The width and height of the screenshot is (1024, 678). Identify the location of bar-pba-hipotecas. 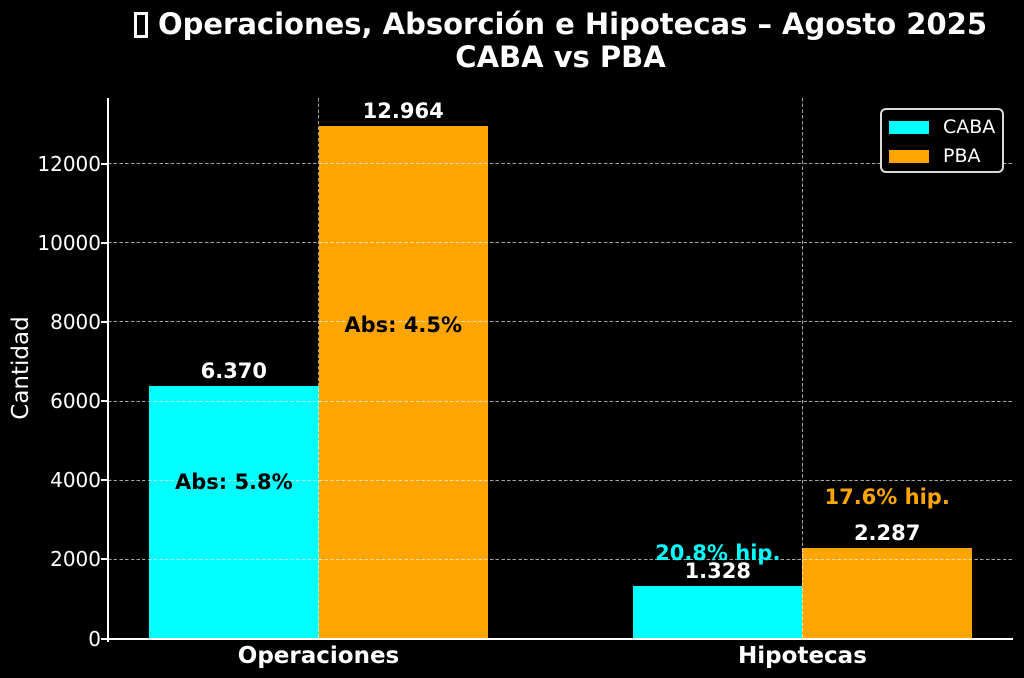
(887, 594).